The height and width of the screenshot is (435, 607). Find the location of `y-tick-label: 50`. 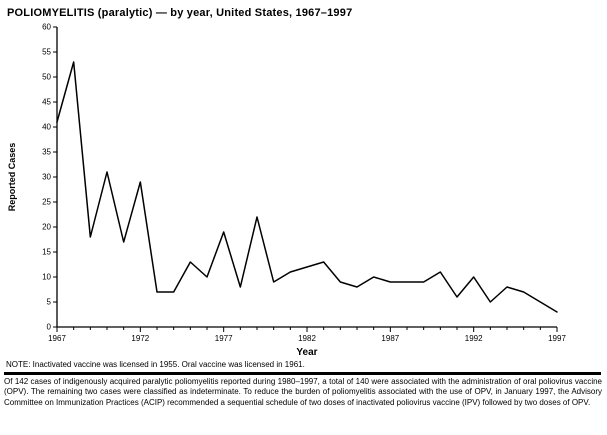

y-tick-label: 50 is located at coordinates (46, 77).